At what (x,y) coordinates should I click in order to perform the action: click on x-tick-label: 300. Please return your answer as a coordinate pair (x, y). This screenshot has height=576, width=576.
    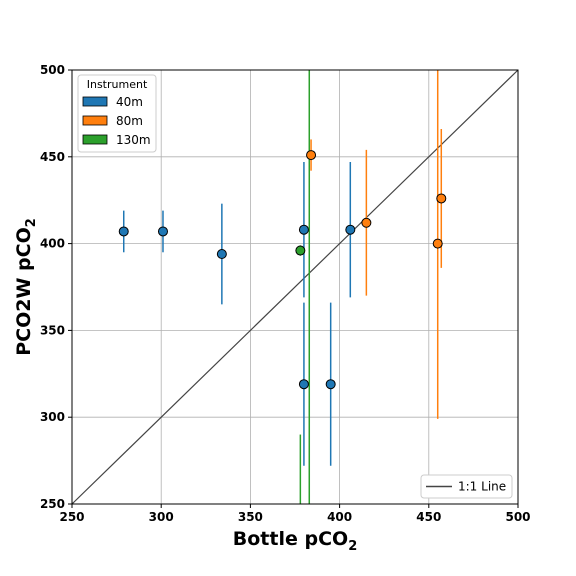
    Looking at the image, I should click on (161, 517).